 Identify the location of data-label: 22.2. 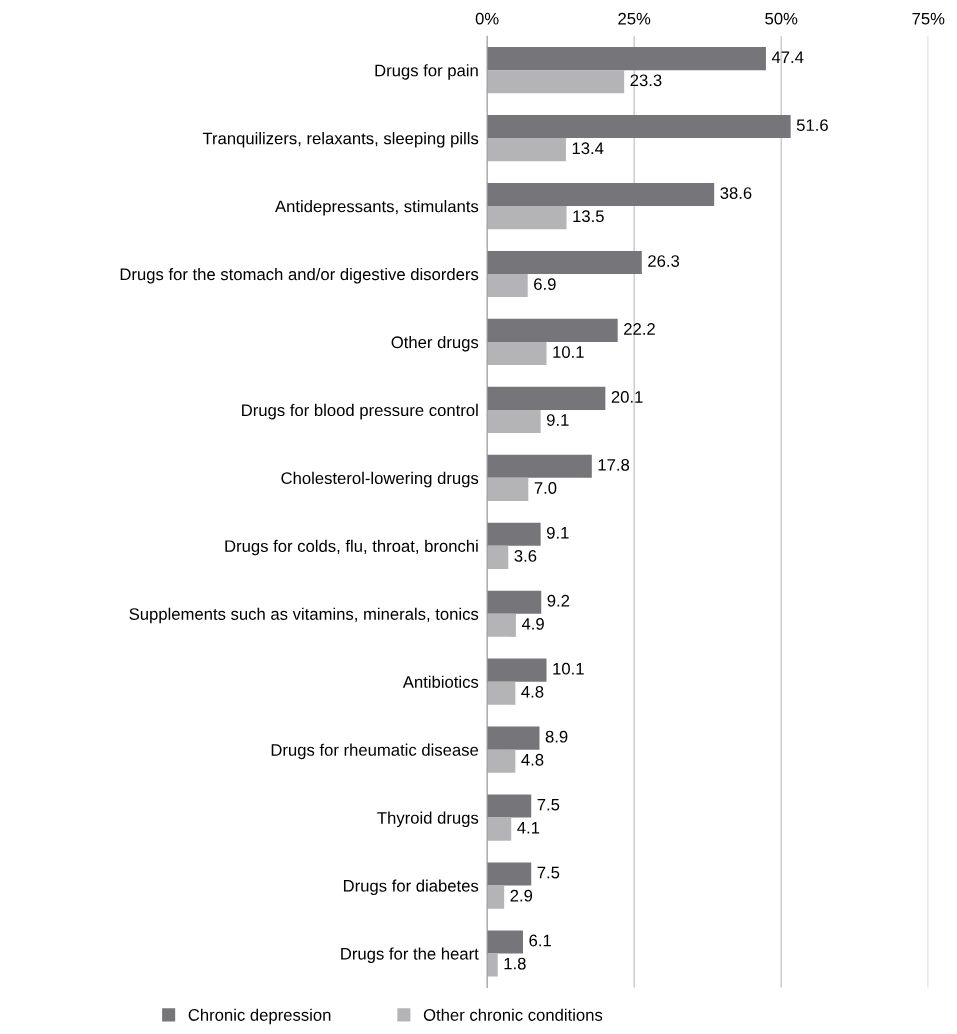
(639, 329).